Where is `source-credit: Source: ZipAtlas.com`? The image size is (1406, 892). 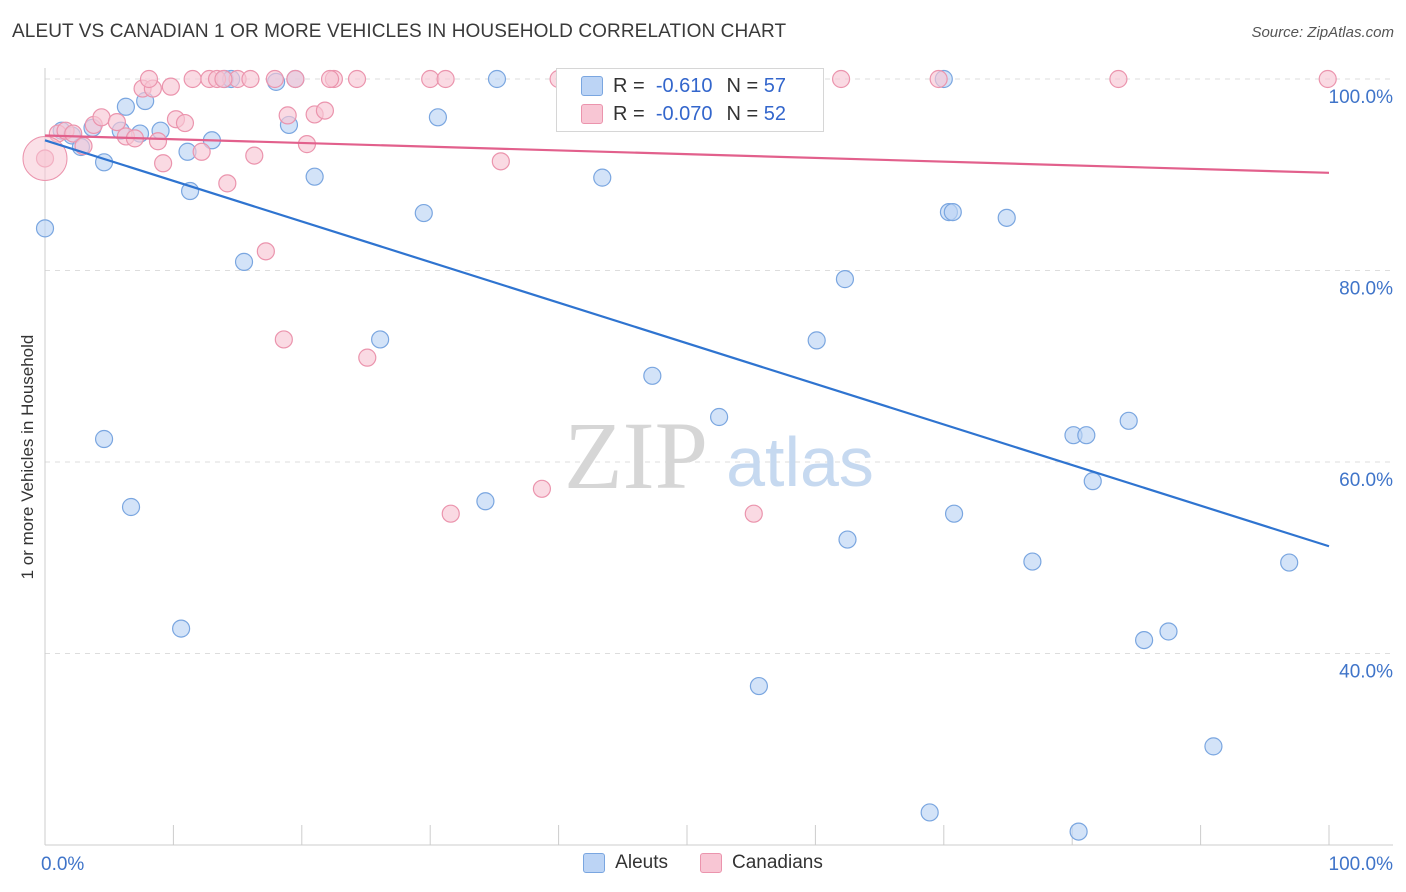
source-credit: Source: ZipAtlas.com is located at coordinates (1322, 32).